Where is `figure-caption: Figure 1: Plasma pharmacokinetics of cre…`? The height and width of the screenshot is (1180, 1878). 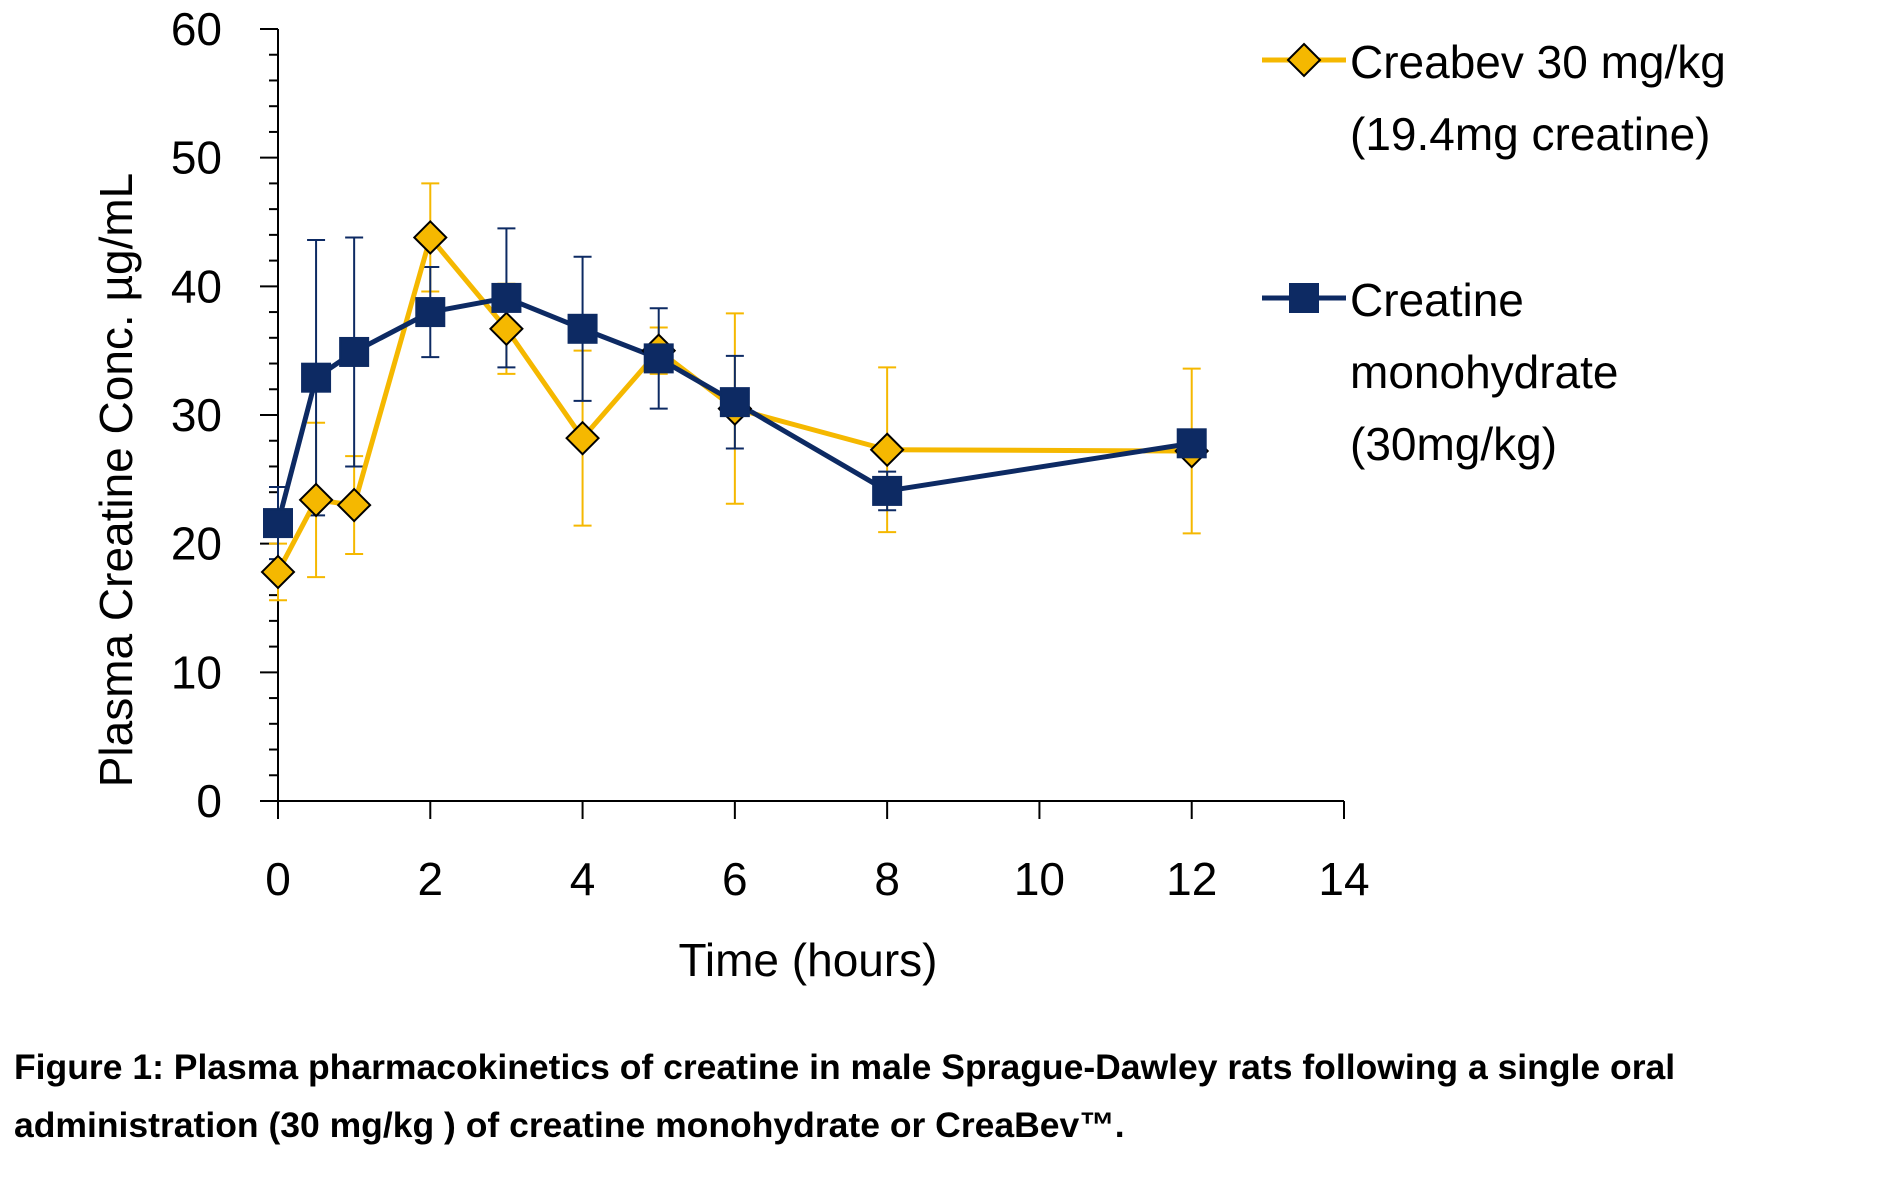 figure-caption: Figure 1: Plasma pharmacokinetics of cre… is located at coordinates (943, 1096).